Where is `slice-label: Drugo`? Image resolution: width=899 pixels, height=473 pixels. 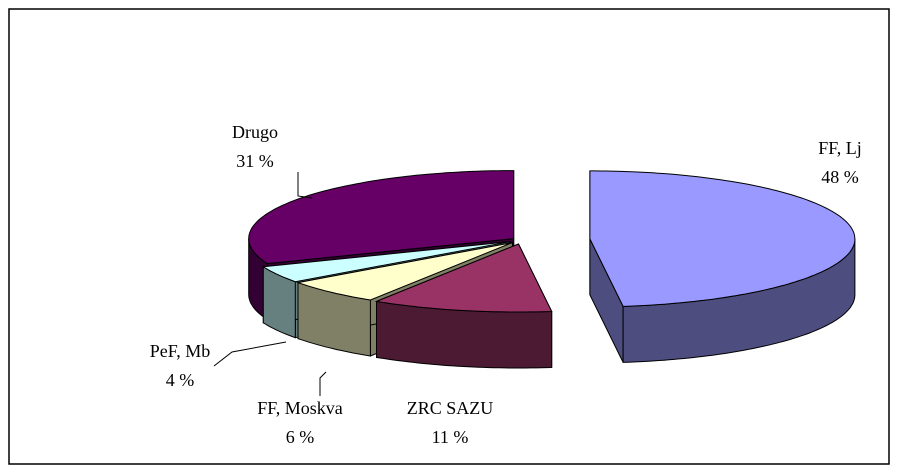 slice-label: Drugo is located at coordinates (255, 132).